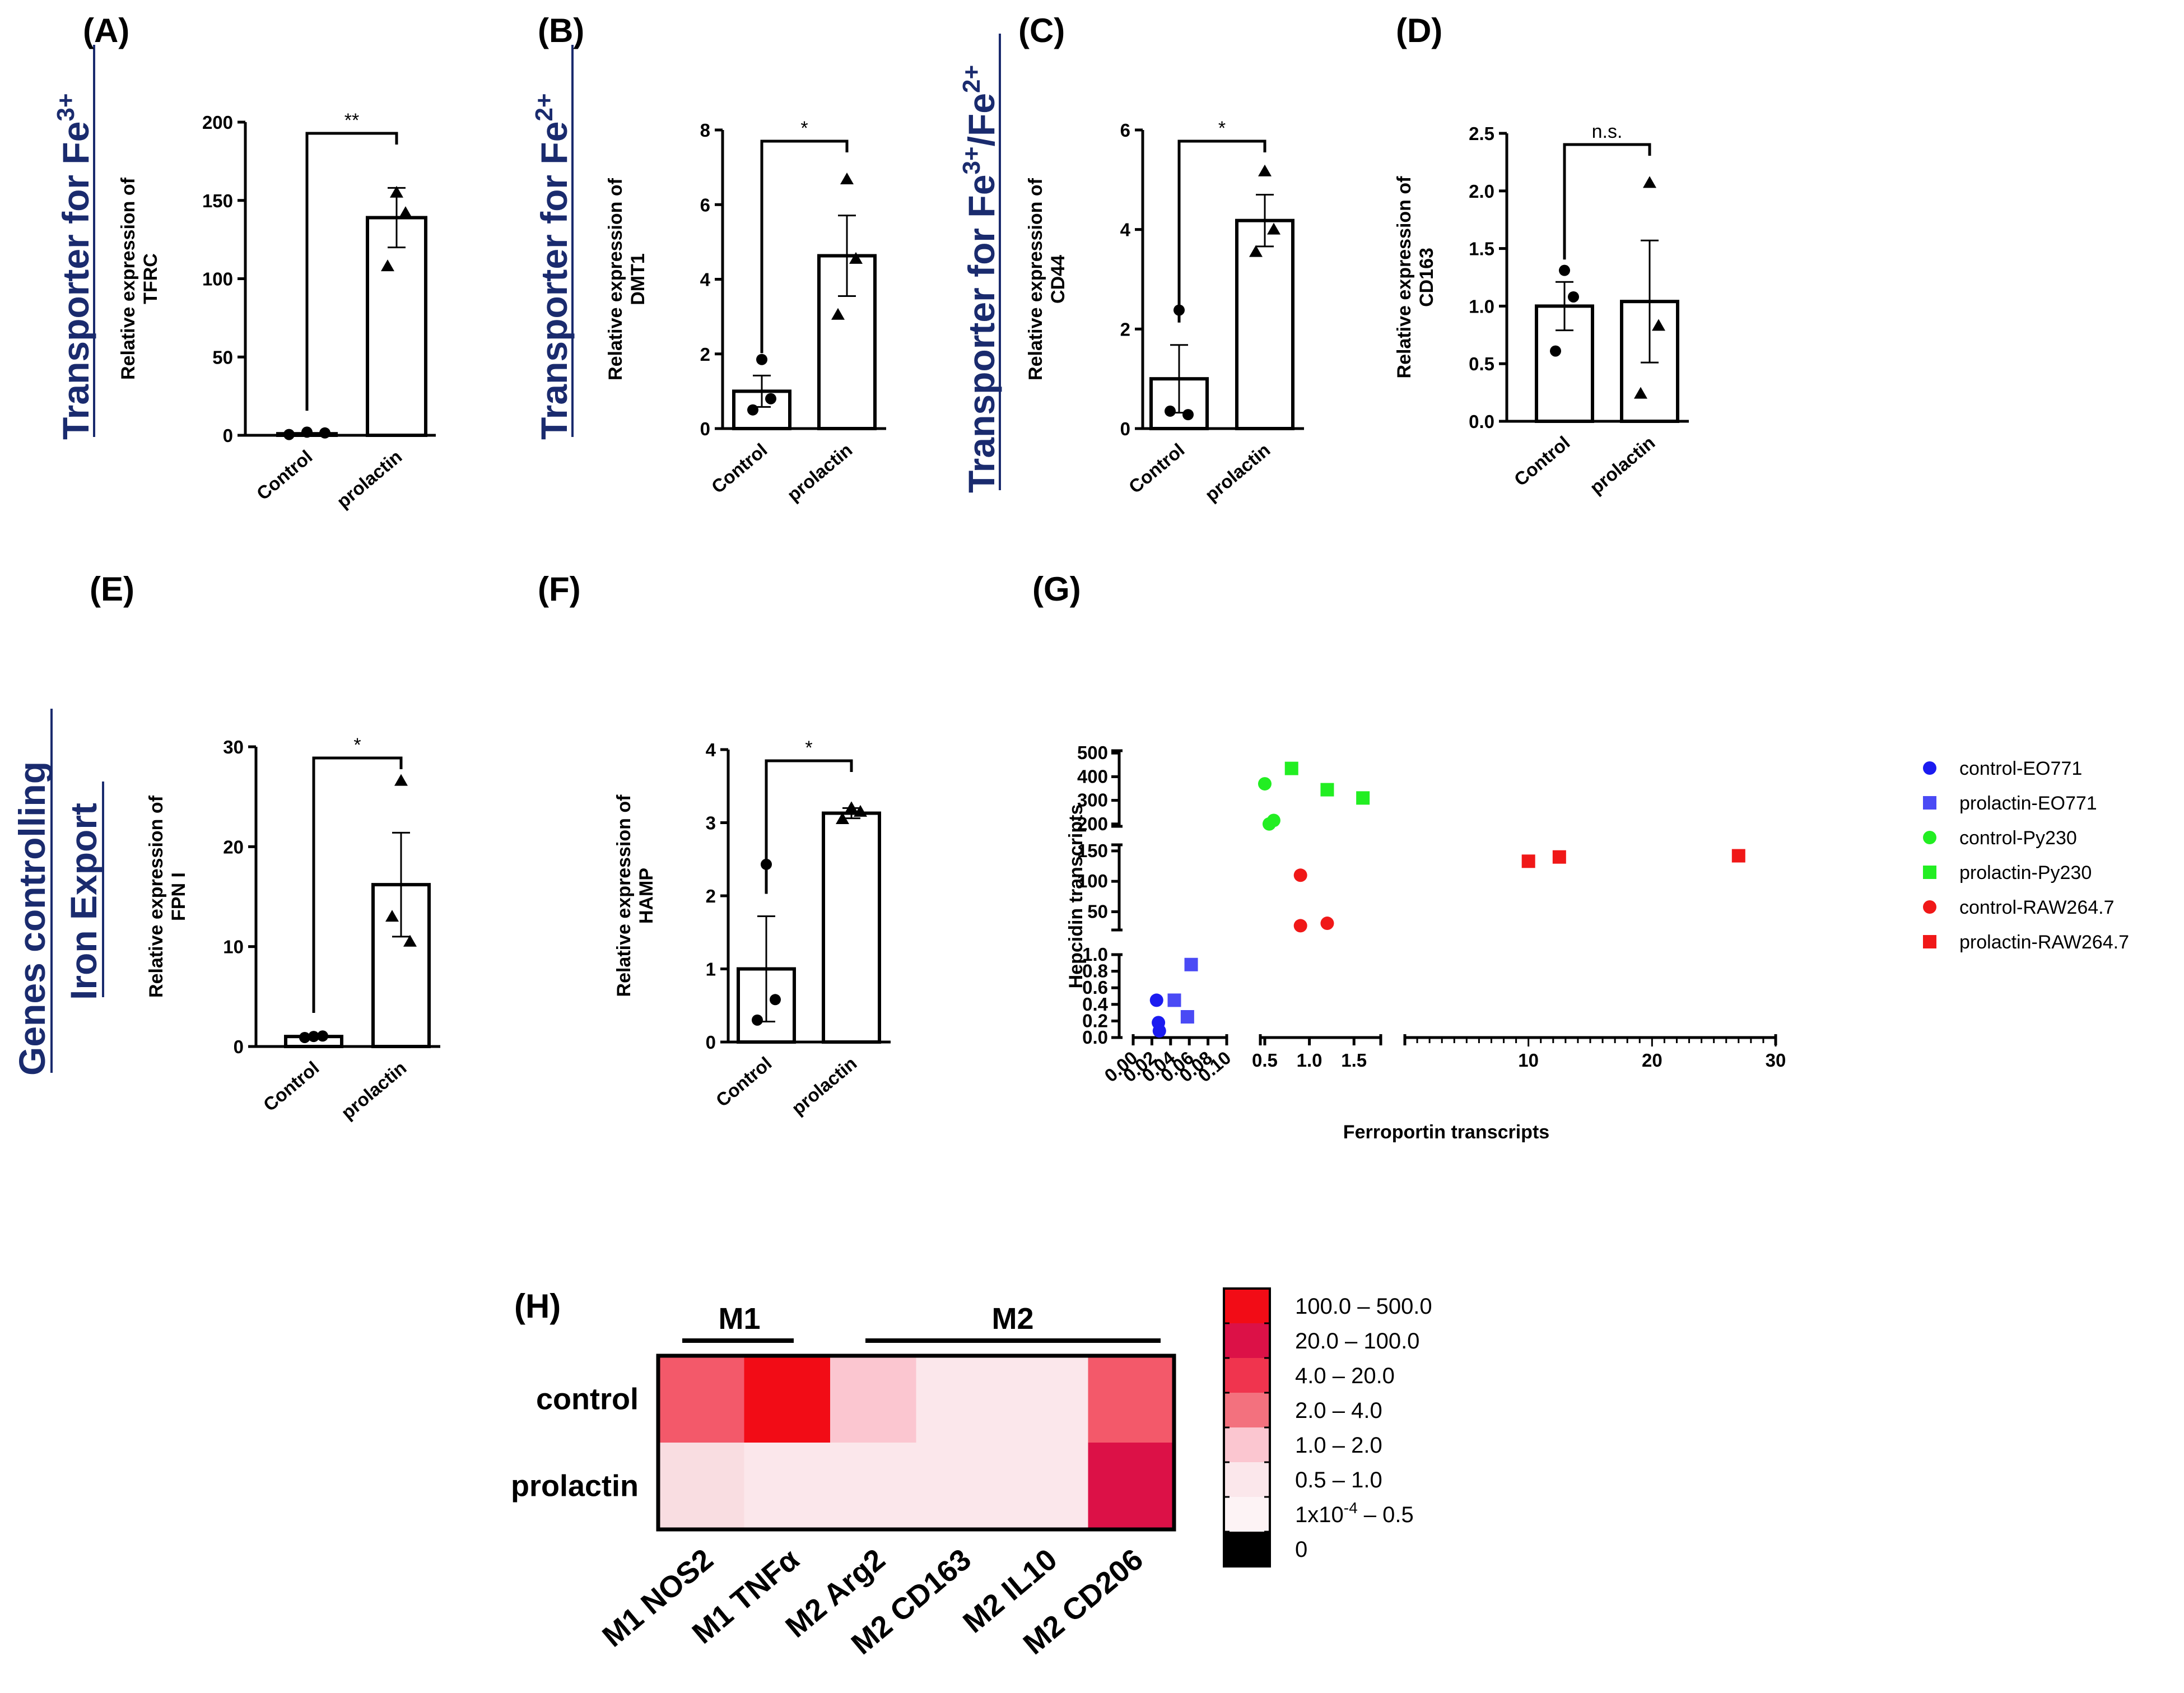 Image resolution: width=2184 pixels, height=1693 pixels. I want to click on significance-label: n.s., so click(1608, 131).